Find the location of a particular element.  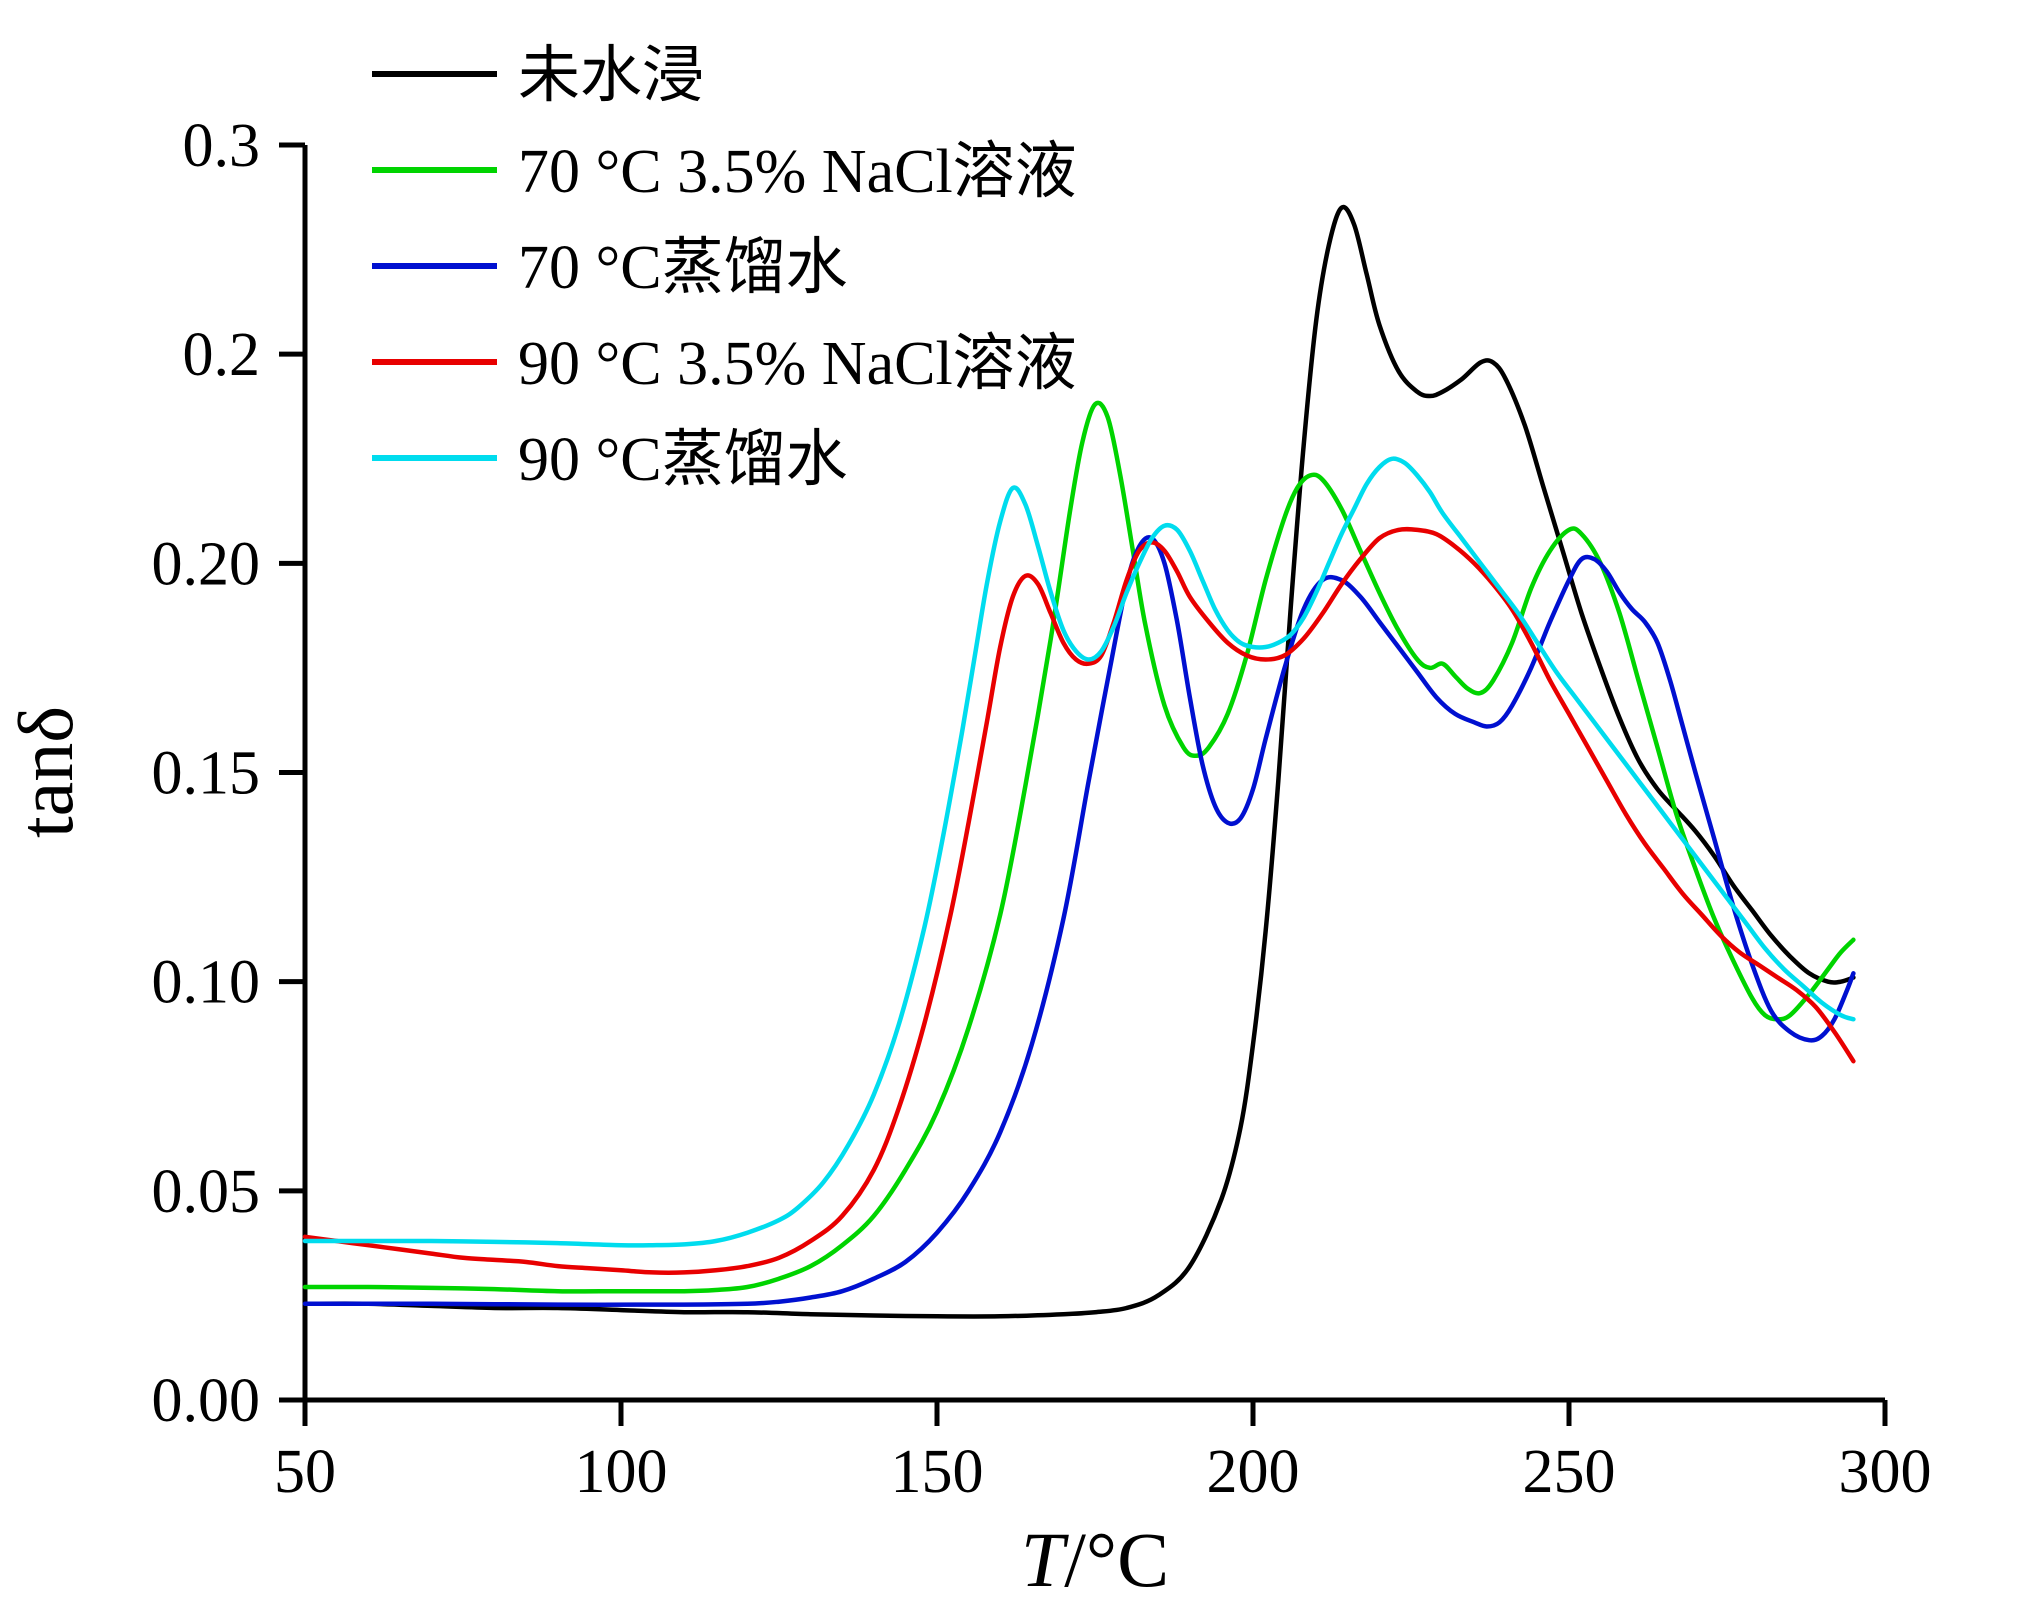

x-tick-label-0: 50 is located at coordinates (305, 1472).